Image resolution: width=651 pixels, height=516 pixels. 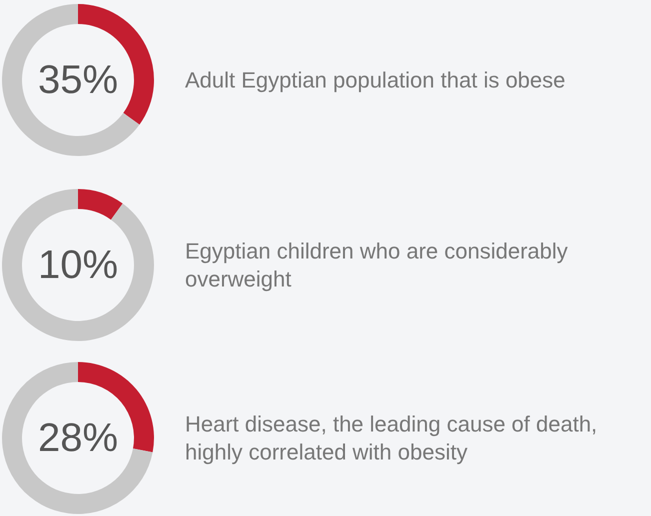 What do you see at coordinates (394, 438) in the screenshot?
I see `text: Heart disease, the leading cause of death, highly correlated with obesity` at bounding box center [394, 438].